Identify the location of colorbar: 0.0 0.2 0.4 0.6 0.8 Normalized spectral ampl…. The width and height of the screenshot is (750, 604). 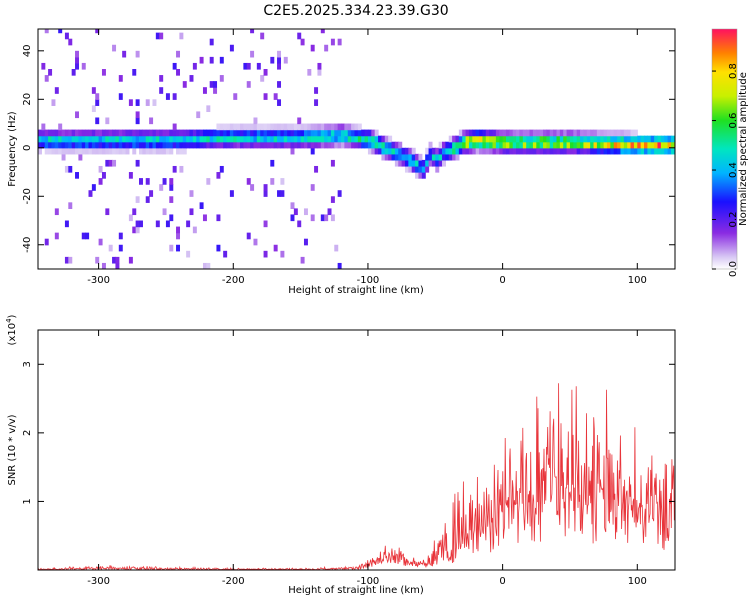
(730, 152).